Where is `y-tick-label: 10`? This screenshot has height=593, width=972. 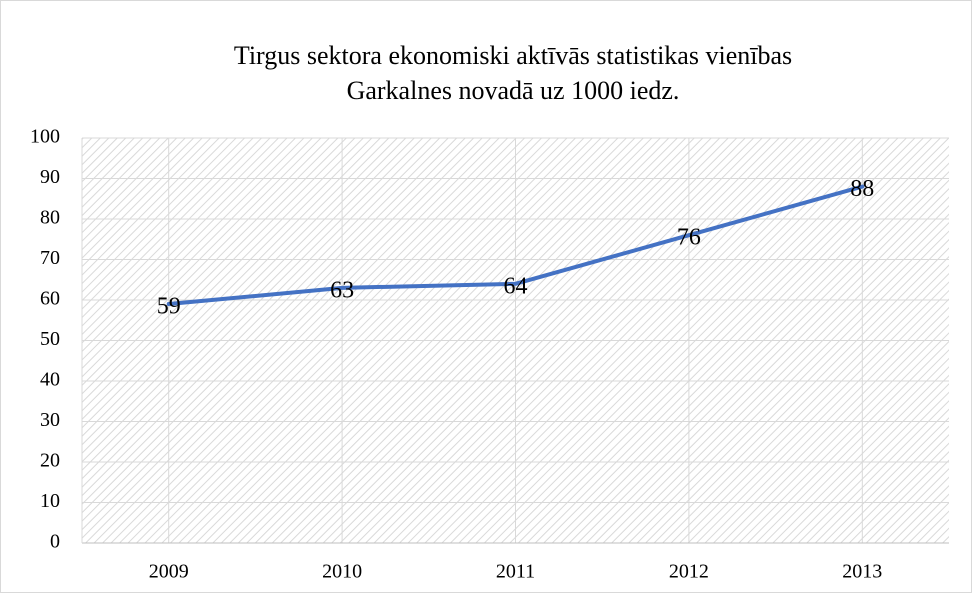 y-tick-label: 10 is located at coordinates (50, 501).